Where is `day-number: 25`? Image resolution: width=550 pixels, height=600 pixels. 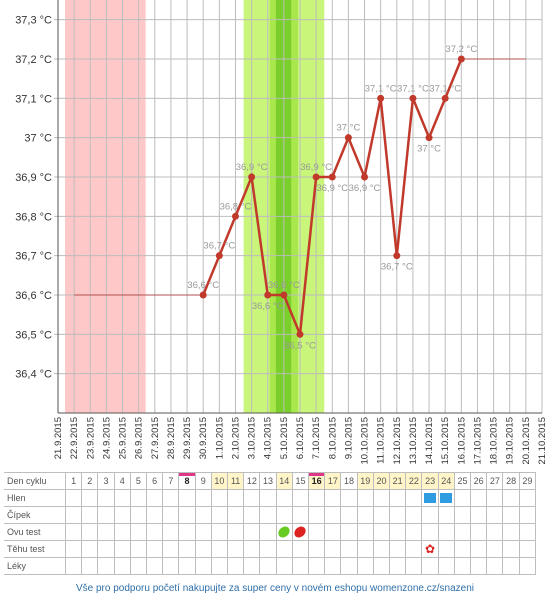 day-number: 25 is located at coordinates (462, 481).